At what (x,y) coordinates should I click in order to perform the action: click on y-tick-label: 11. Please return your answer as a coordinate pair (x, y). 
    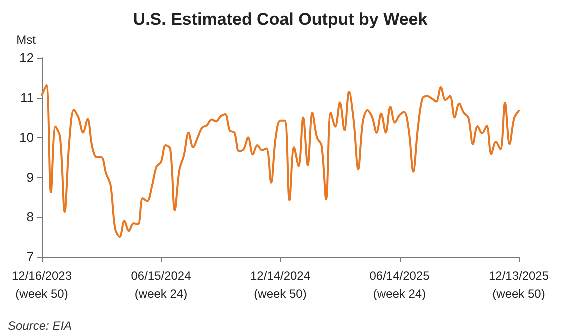
    Looking at the image, I should click on (27, 98).